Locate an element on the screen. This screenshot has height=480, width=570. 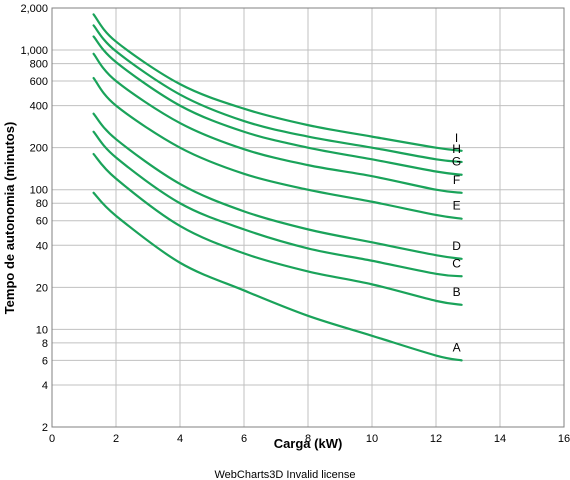
series-label-c: C is located at coordinates (456, 263).